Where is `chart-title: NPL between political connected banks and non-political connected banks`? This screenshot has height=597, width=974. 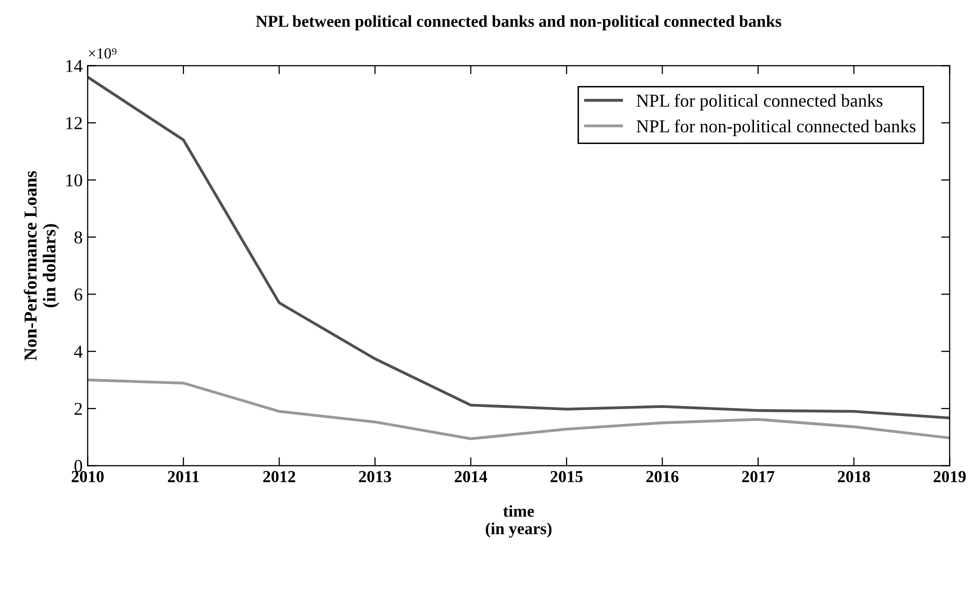
chart-title: NPL between political connected banks and non-political connected banks is located at coordinates (519, 22).